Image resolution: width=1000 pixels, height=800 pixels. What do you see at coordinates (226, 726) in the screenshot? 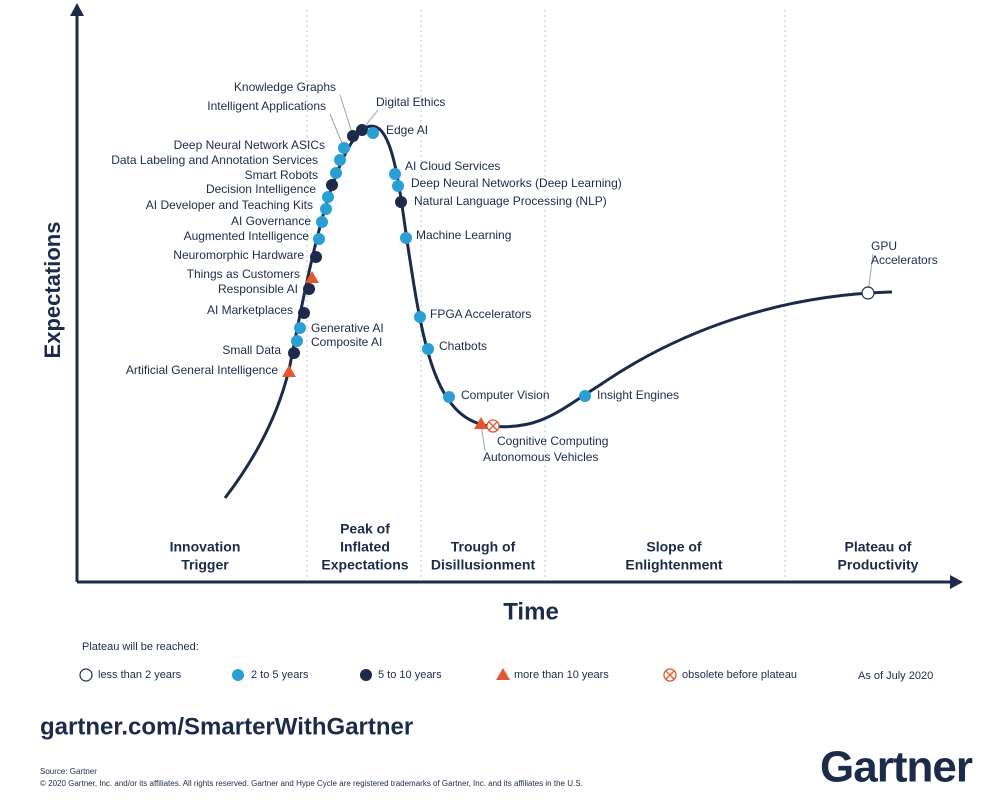
I see `url: gartner.com/SmarterWithGartner` at bounding box center [226, 726].